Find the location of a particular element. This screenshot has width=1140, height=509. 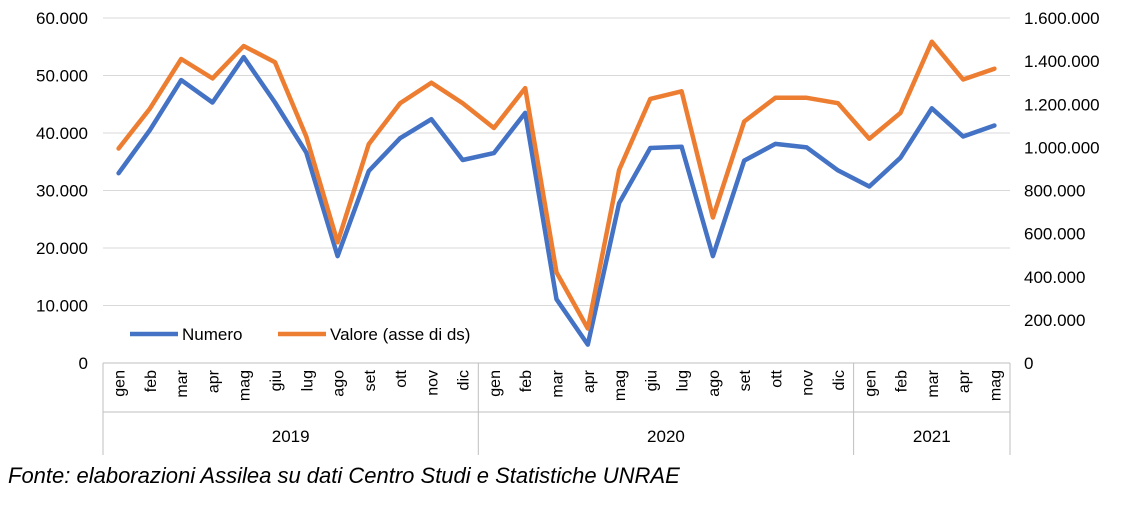

y-right-tick-label: 1.600.000 is located at coordinates (1062, 18).